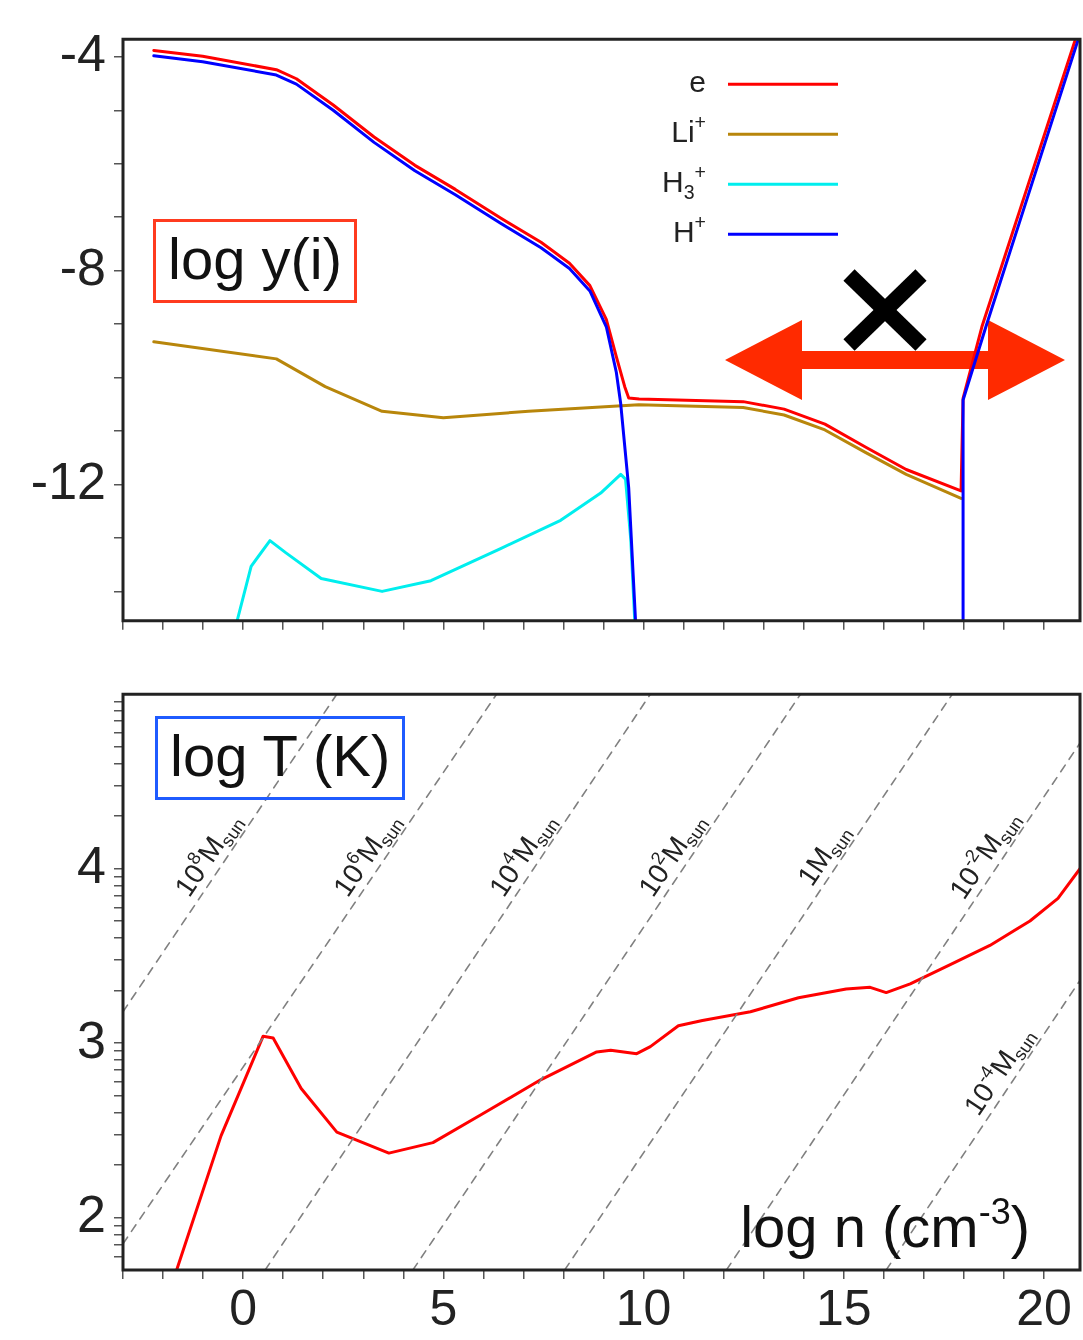 This screenshot has width=1083, height=1340. Describe the element at coordinates (243, 1307) in the screenshot. I see `x-tick-label: 0` at that location.